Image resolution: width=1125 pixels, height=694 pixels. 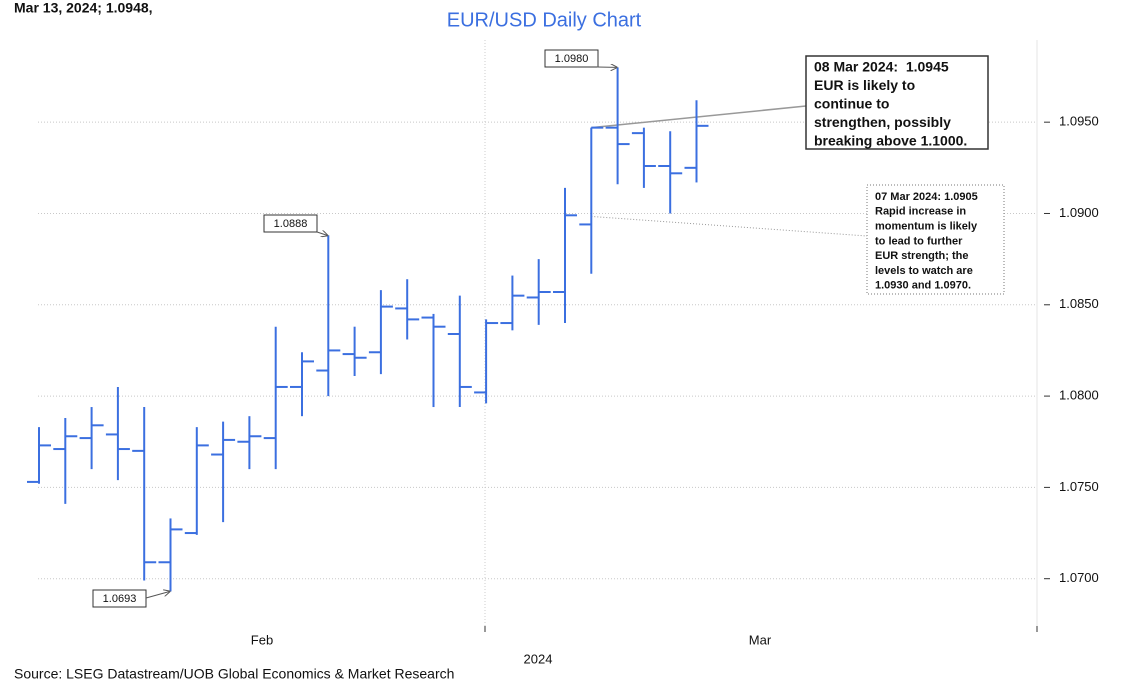 I want to click on y-tick-label: 1.0700, so click(x=1079, y=577).